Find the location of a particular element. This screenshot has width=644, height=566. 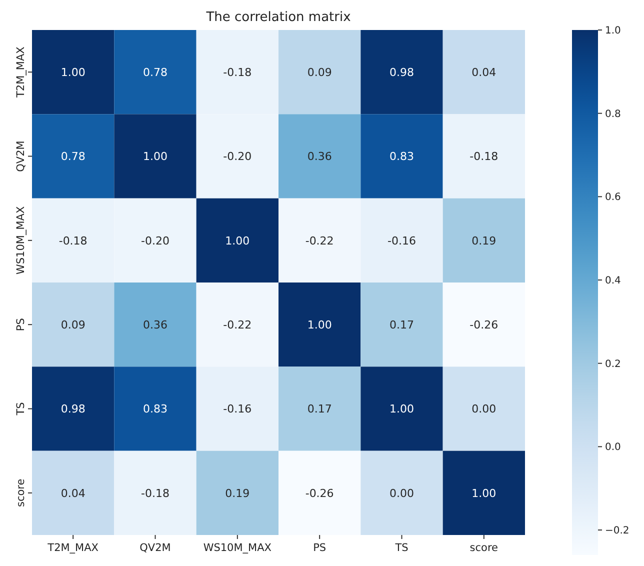

color-bar-label: 0.6 is located at coordinates (613, 198).